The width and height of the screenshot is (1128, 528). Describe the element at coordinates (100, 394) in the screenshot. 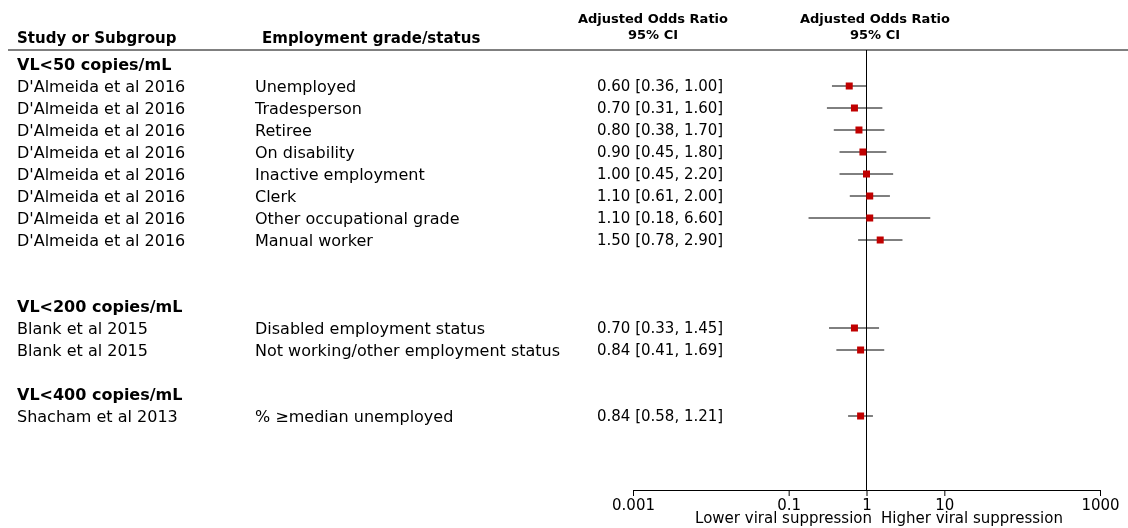

I see `text: VL<400 copies/mL` at that location.